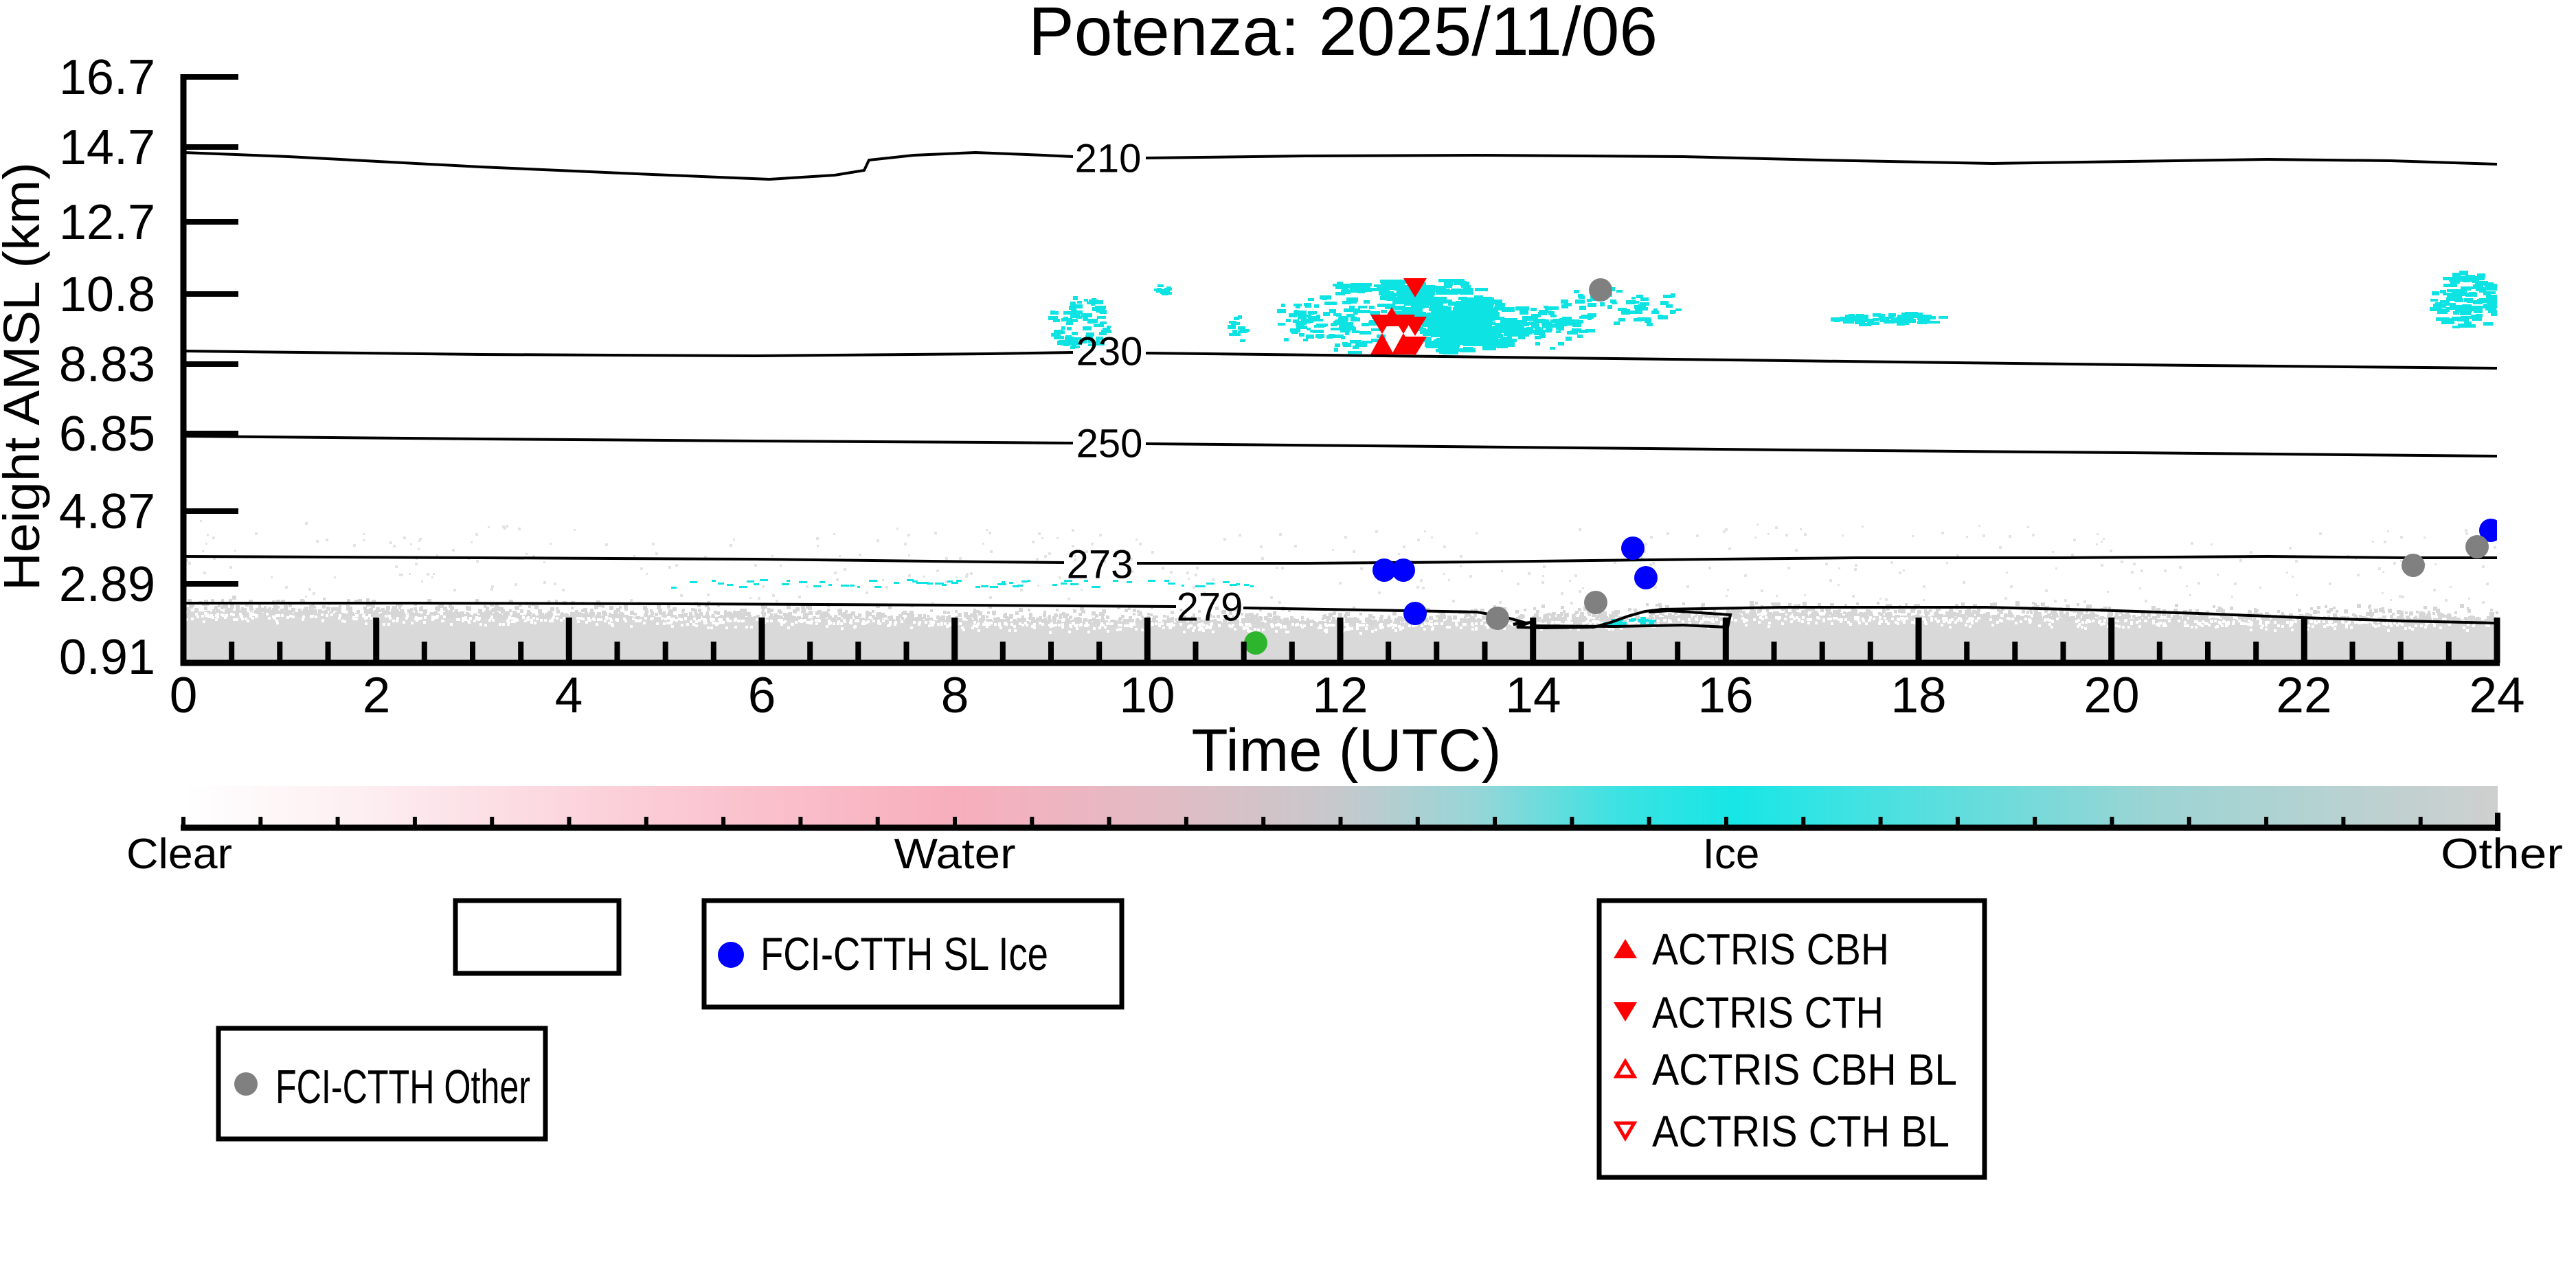  I want to click on svg-text: ACTRIS CBH, so click(1770, 949).